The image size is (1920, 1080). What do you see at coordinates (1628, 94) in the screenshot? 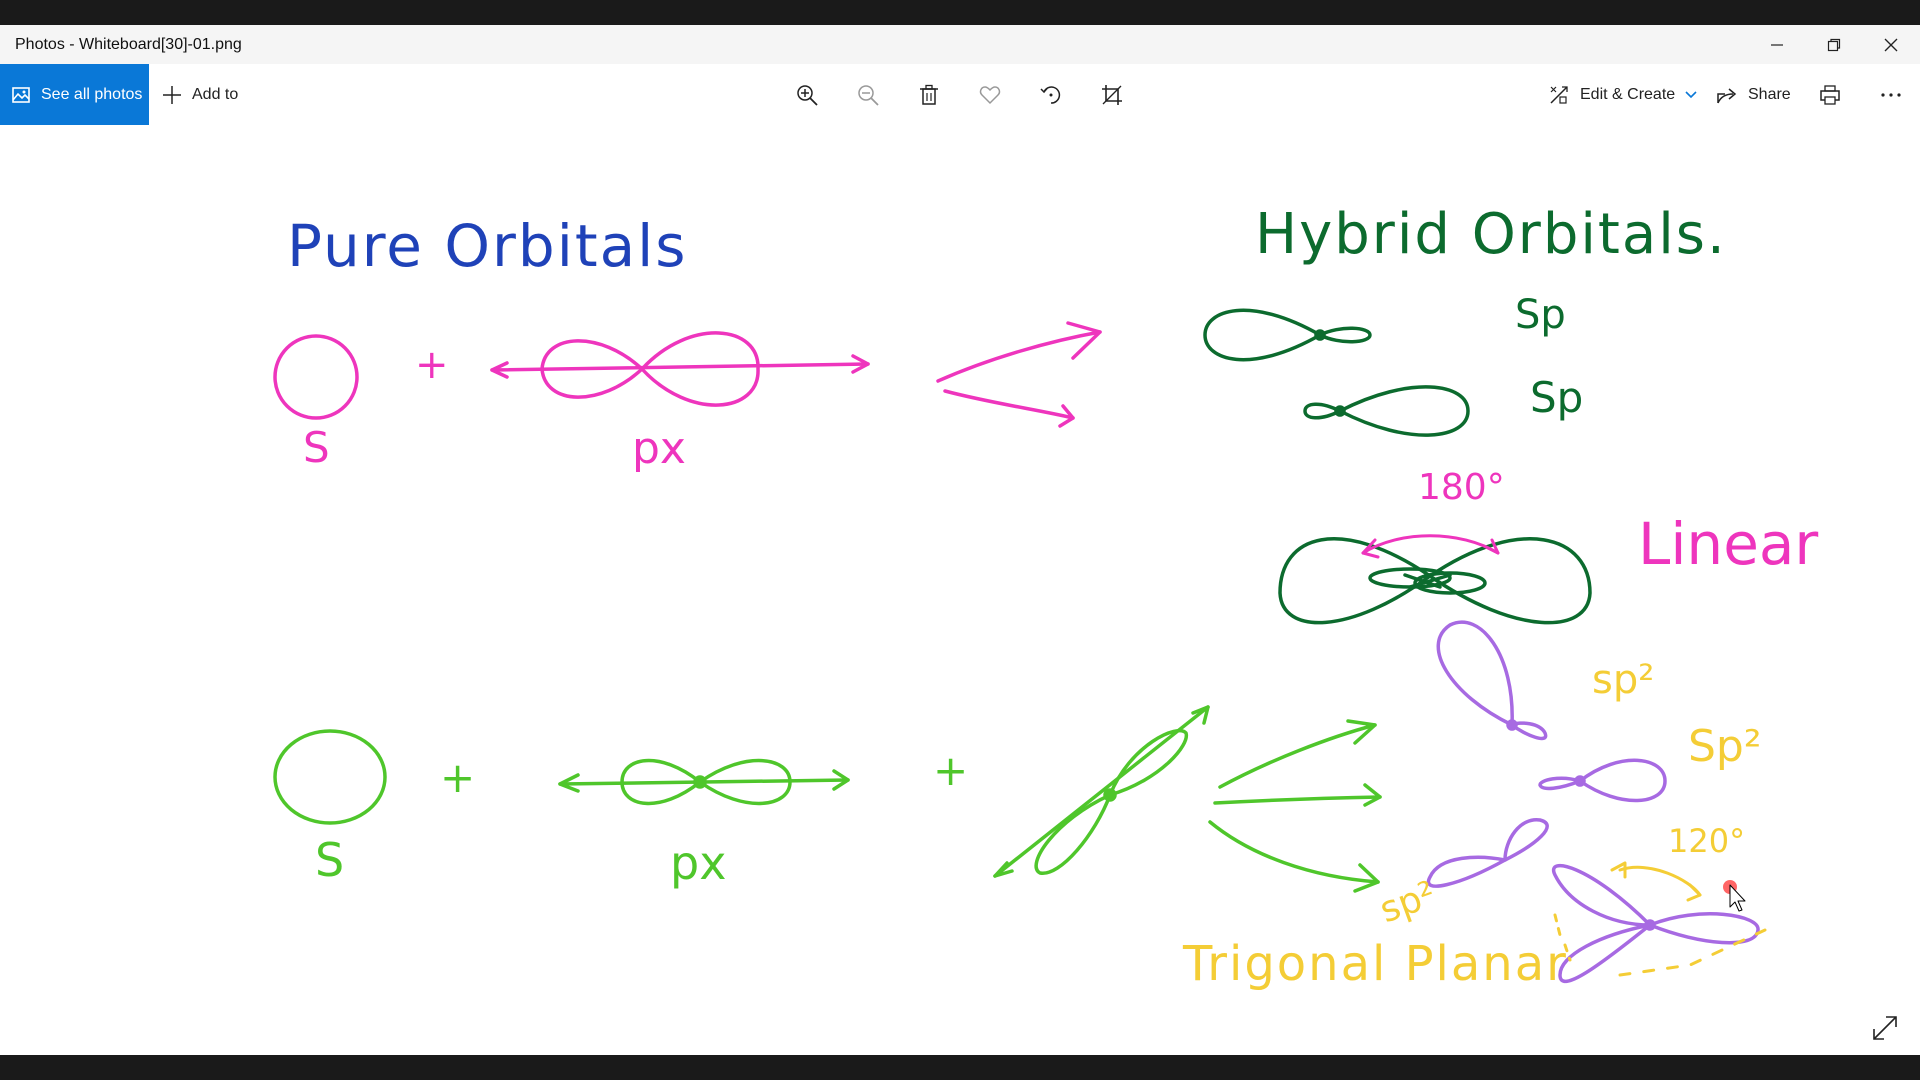
I see `edit-create-label: Edit & Create` at bounding box center [1628, 94].